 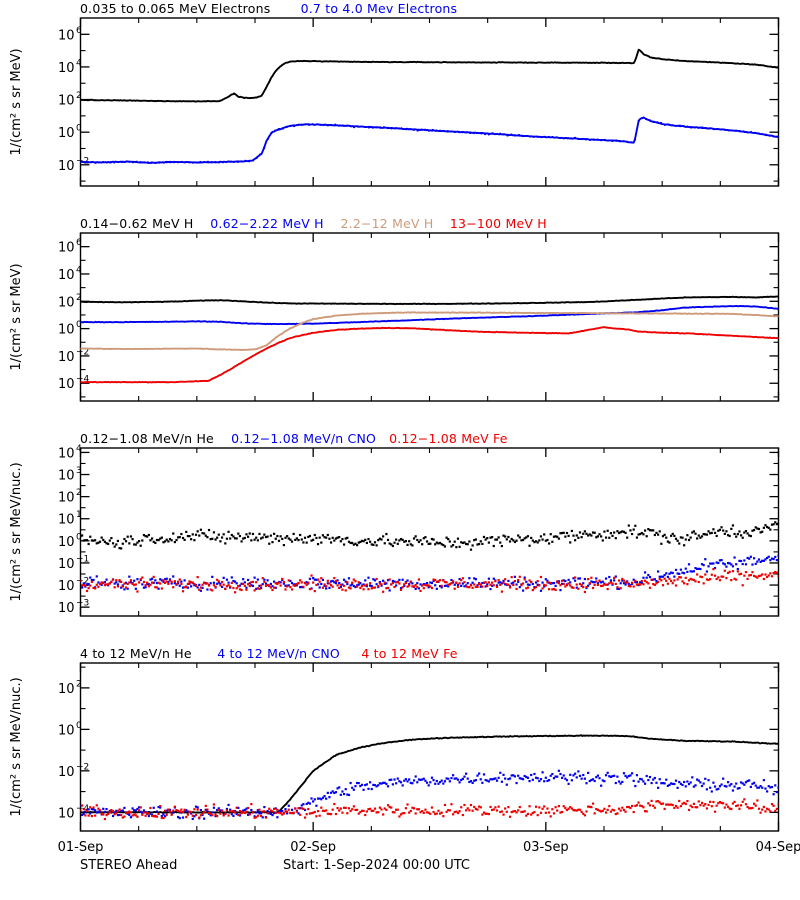 I want to click on y-tick-exponent: 3, so click(x=79, y=471).